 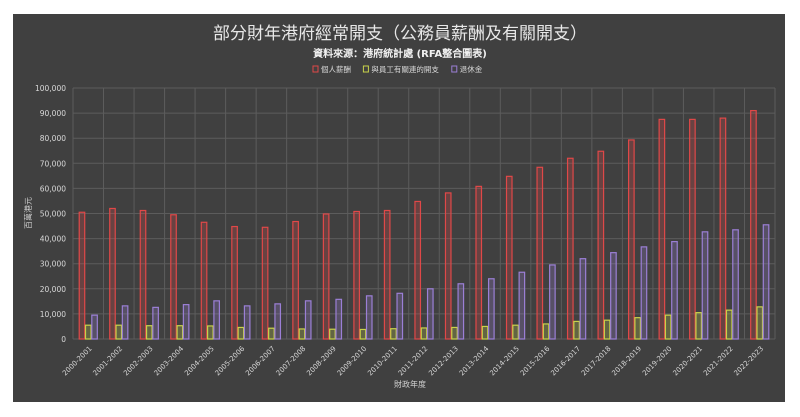 I want to click on chart-subtitle: 資料來源：港府統計處 (RFA整合圖表), so click(x=400, y=53).